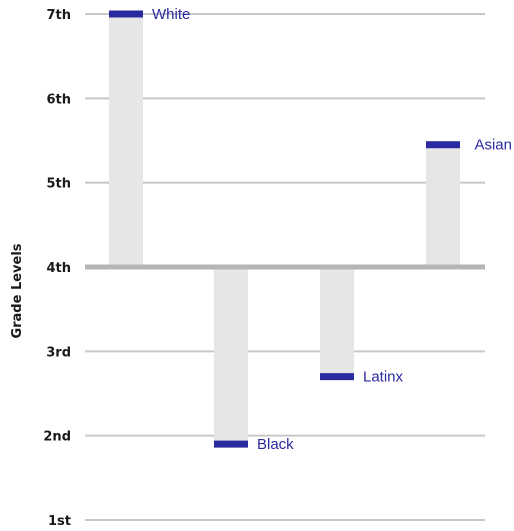 The width and height of the screenshot is (514, 531). Describe the element at coordinates (58, 15) in the screenshot. I see `y-tick-label: 7th` at that location.